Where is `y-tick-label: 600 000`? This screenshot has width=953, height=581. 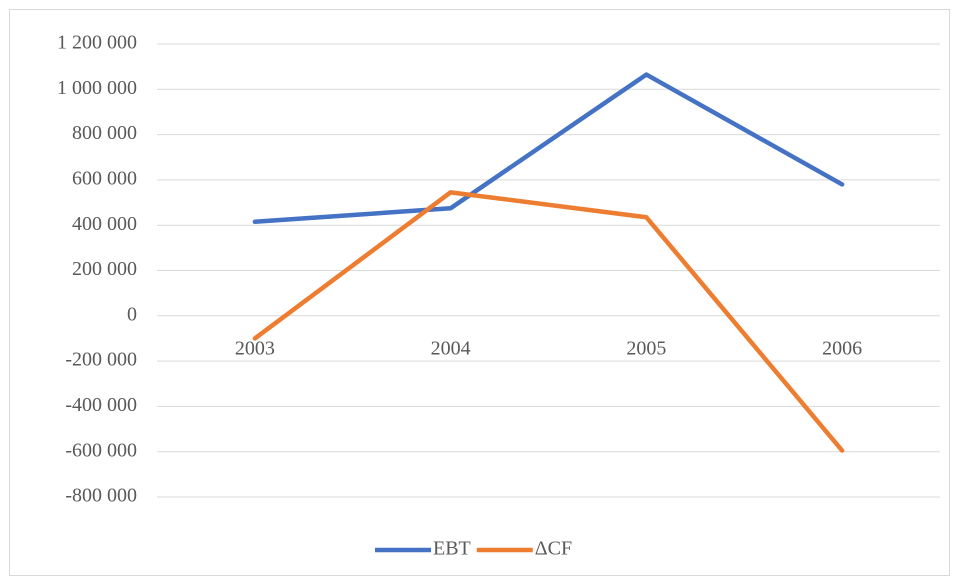
y-tick-label: 600 000 is located at coordinates (104, 178).